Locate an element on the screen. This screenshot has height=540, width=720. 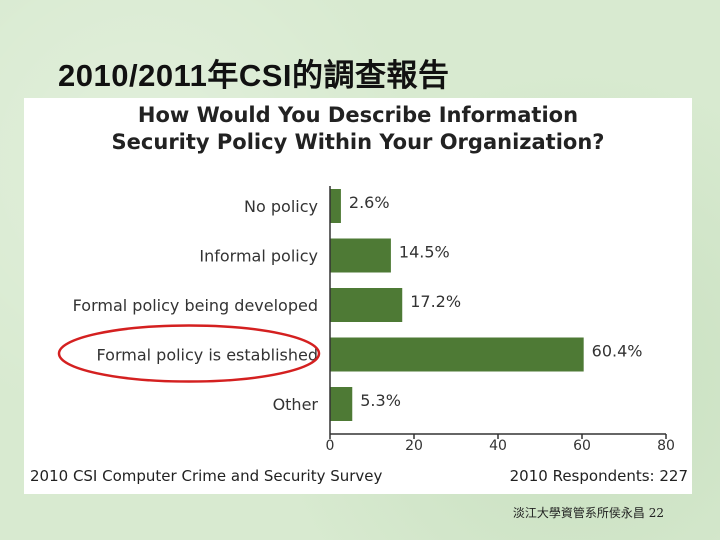
page-footer: 淡江大學資管系所侯永昌 22 is located at coordinates (588, 513).